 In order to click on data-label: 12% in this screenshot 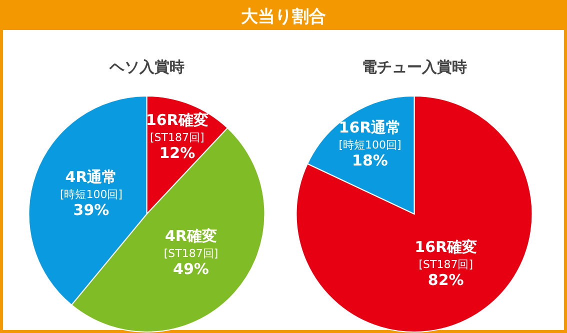, I will do `click(177, 153)`.